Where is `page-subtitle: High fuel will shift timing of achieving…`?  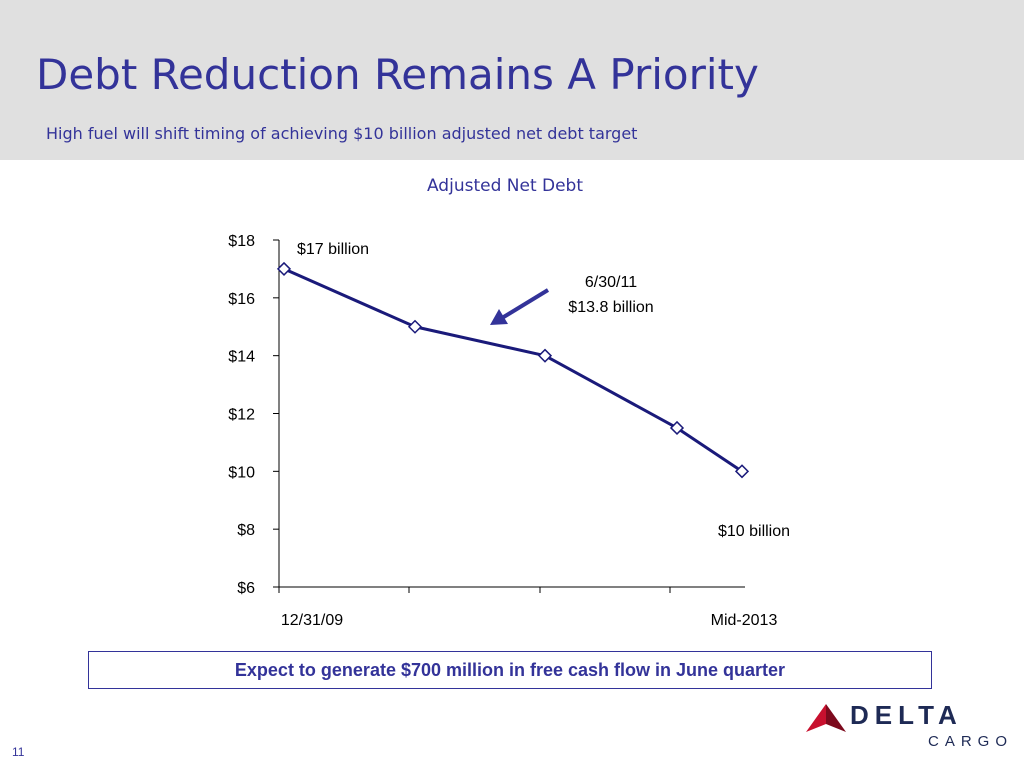
page-subtitle: High fuel will shift timing of achieving… is located at coordinates (342, 133).